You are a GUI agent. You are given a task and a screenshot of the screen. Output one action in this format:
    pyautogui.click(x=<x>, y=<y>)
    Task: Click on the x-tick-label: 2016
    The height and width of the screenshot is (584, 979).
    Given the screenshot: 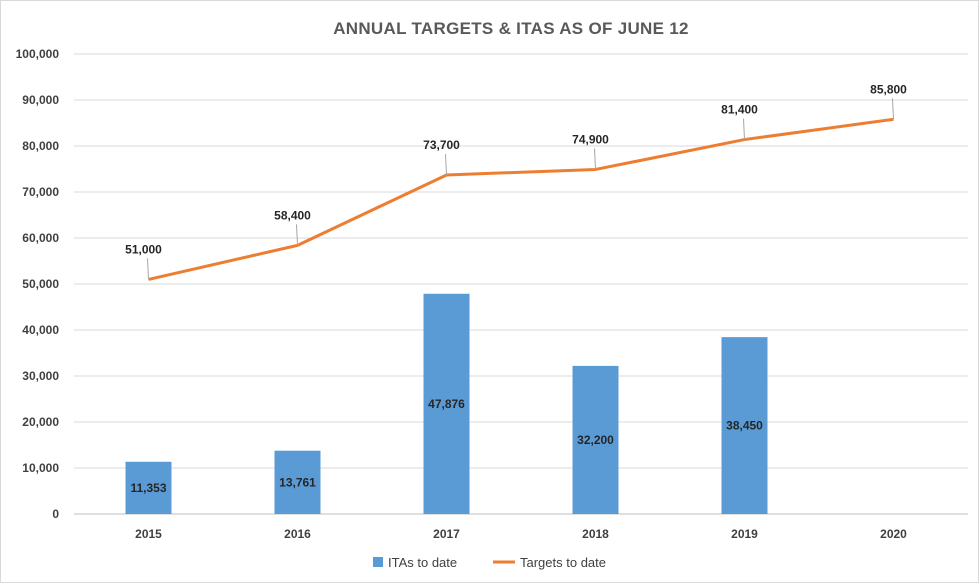 What is the action you would take?
    pyautogui.click(x=297, y=534)
    